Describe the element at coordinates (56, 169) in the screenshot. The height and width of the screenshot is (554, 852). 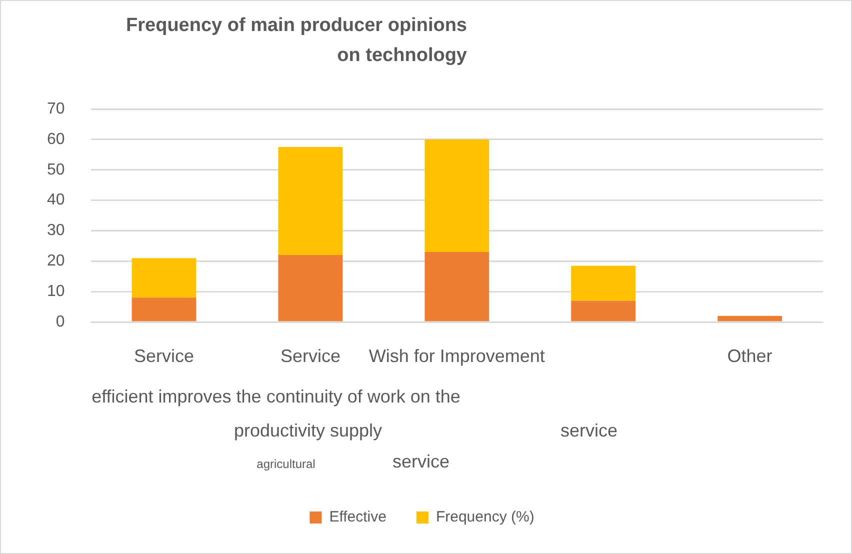
I see `y-tick-label: 50` at that location.